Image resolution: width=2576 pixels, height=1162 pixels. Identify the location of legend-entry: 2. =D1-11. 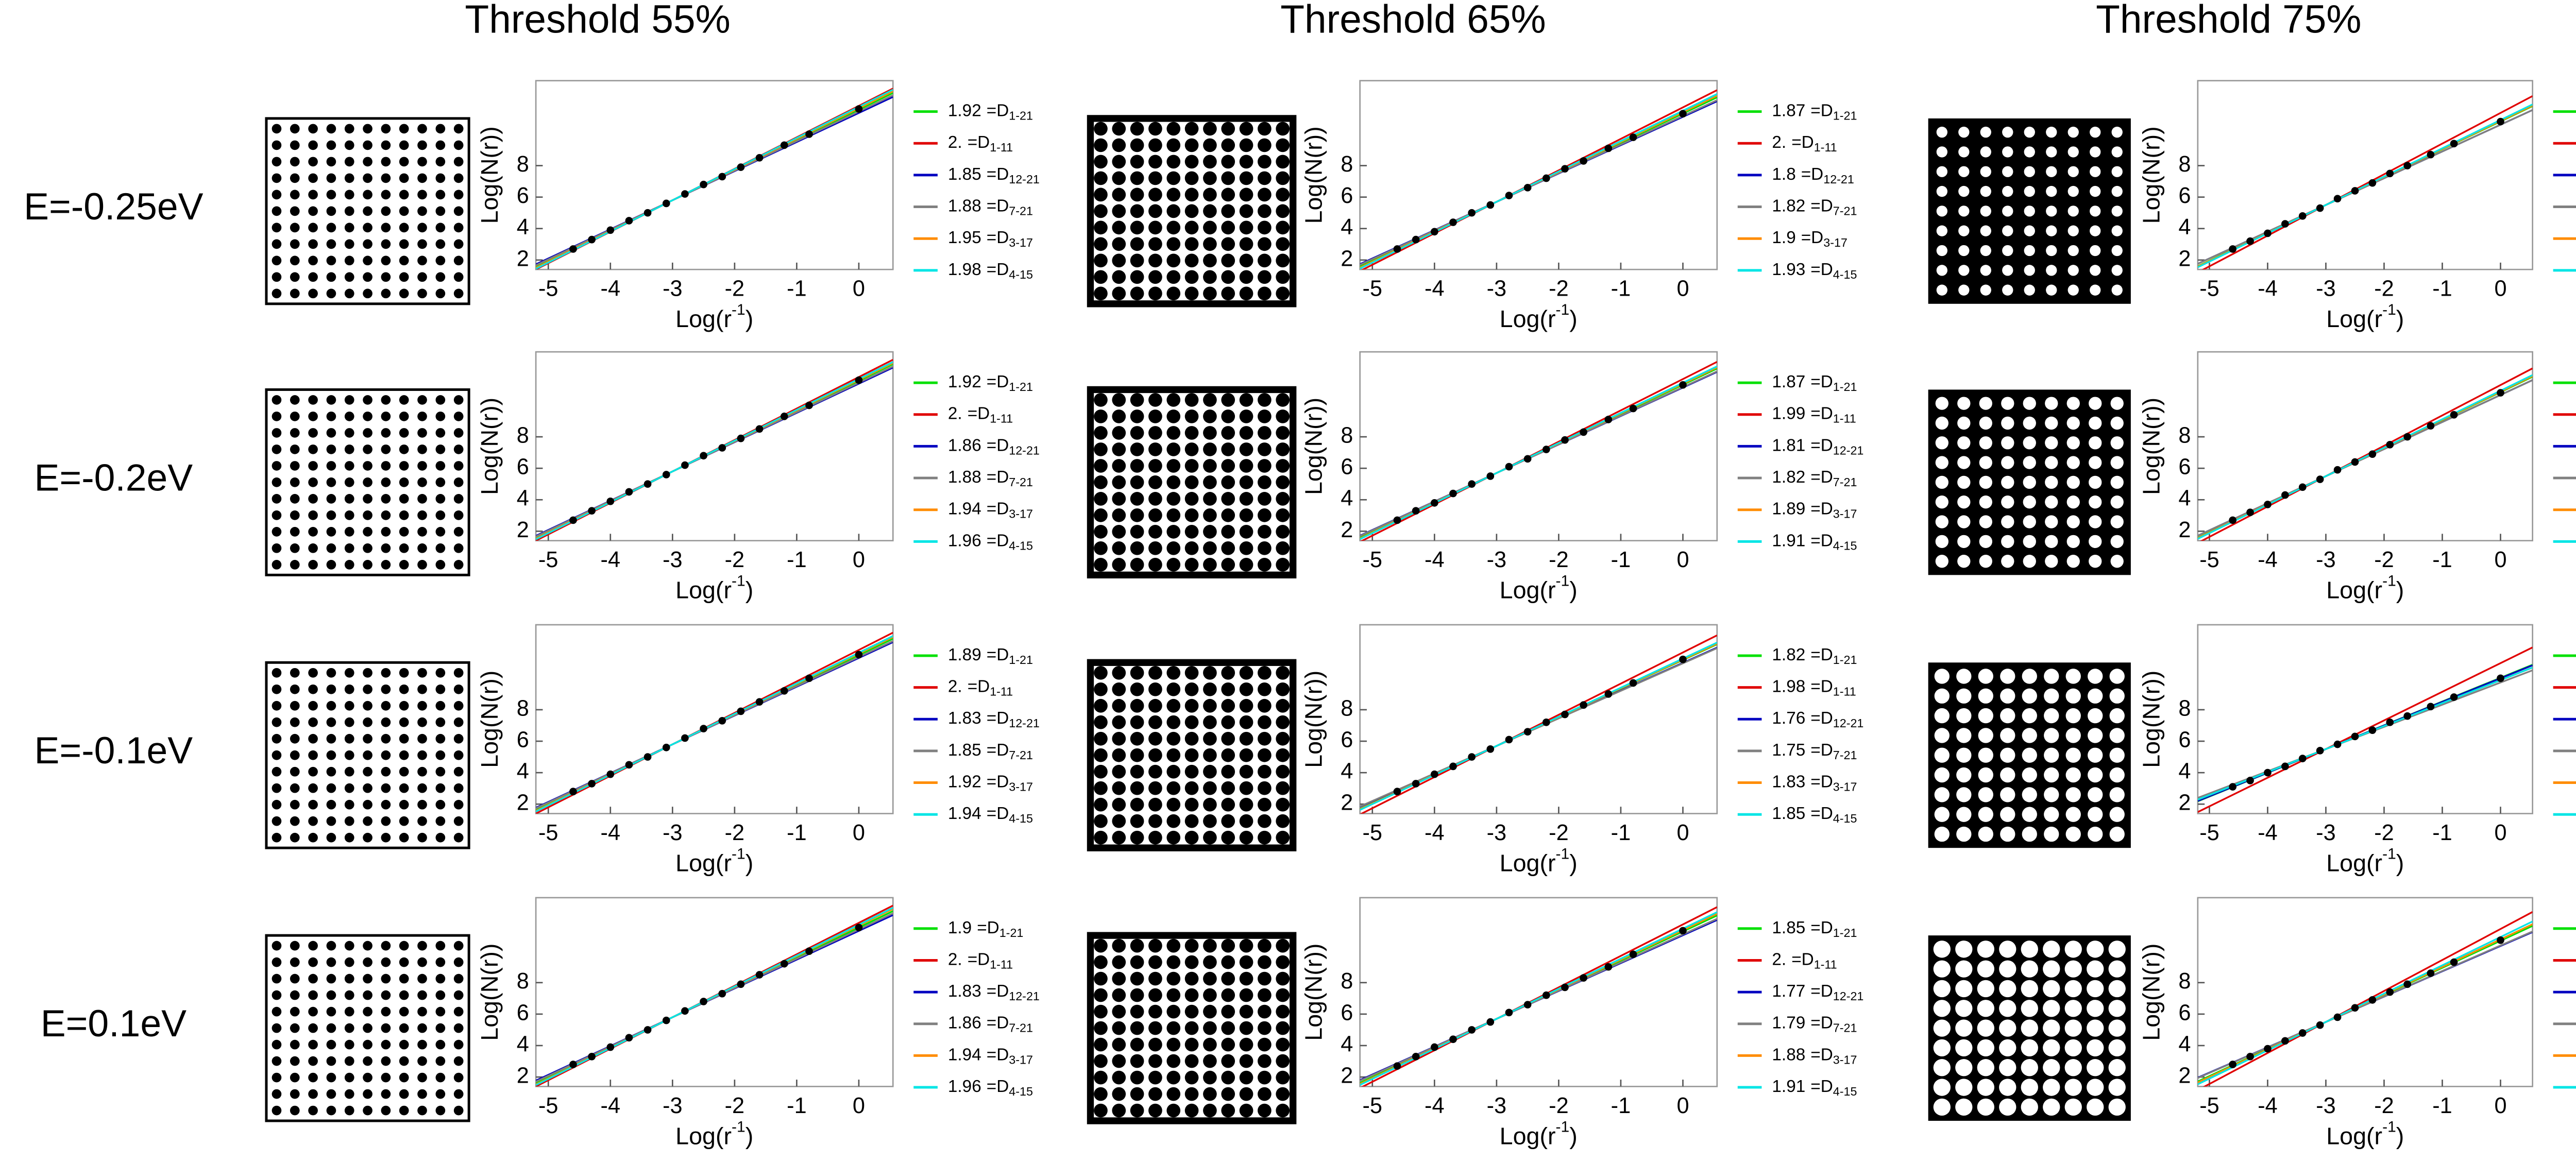
(1804, 960).